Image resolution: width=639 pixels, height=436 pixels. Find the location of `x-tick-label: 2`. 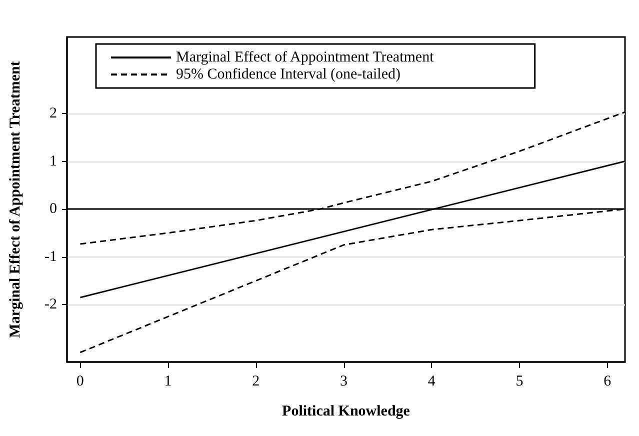

x-tick-label: 2 is located at coordinates (256, 382).